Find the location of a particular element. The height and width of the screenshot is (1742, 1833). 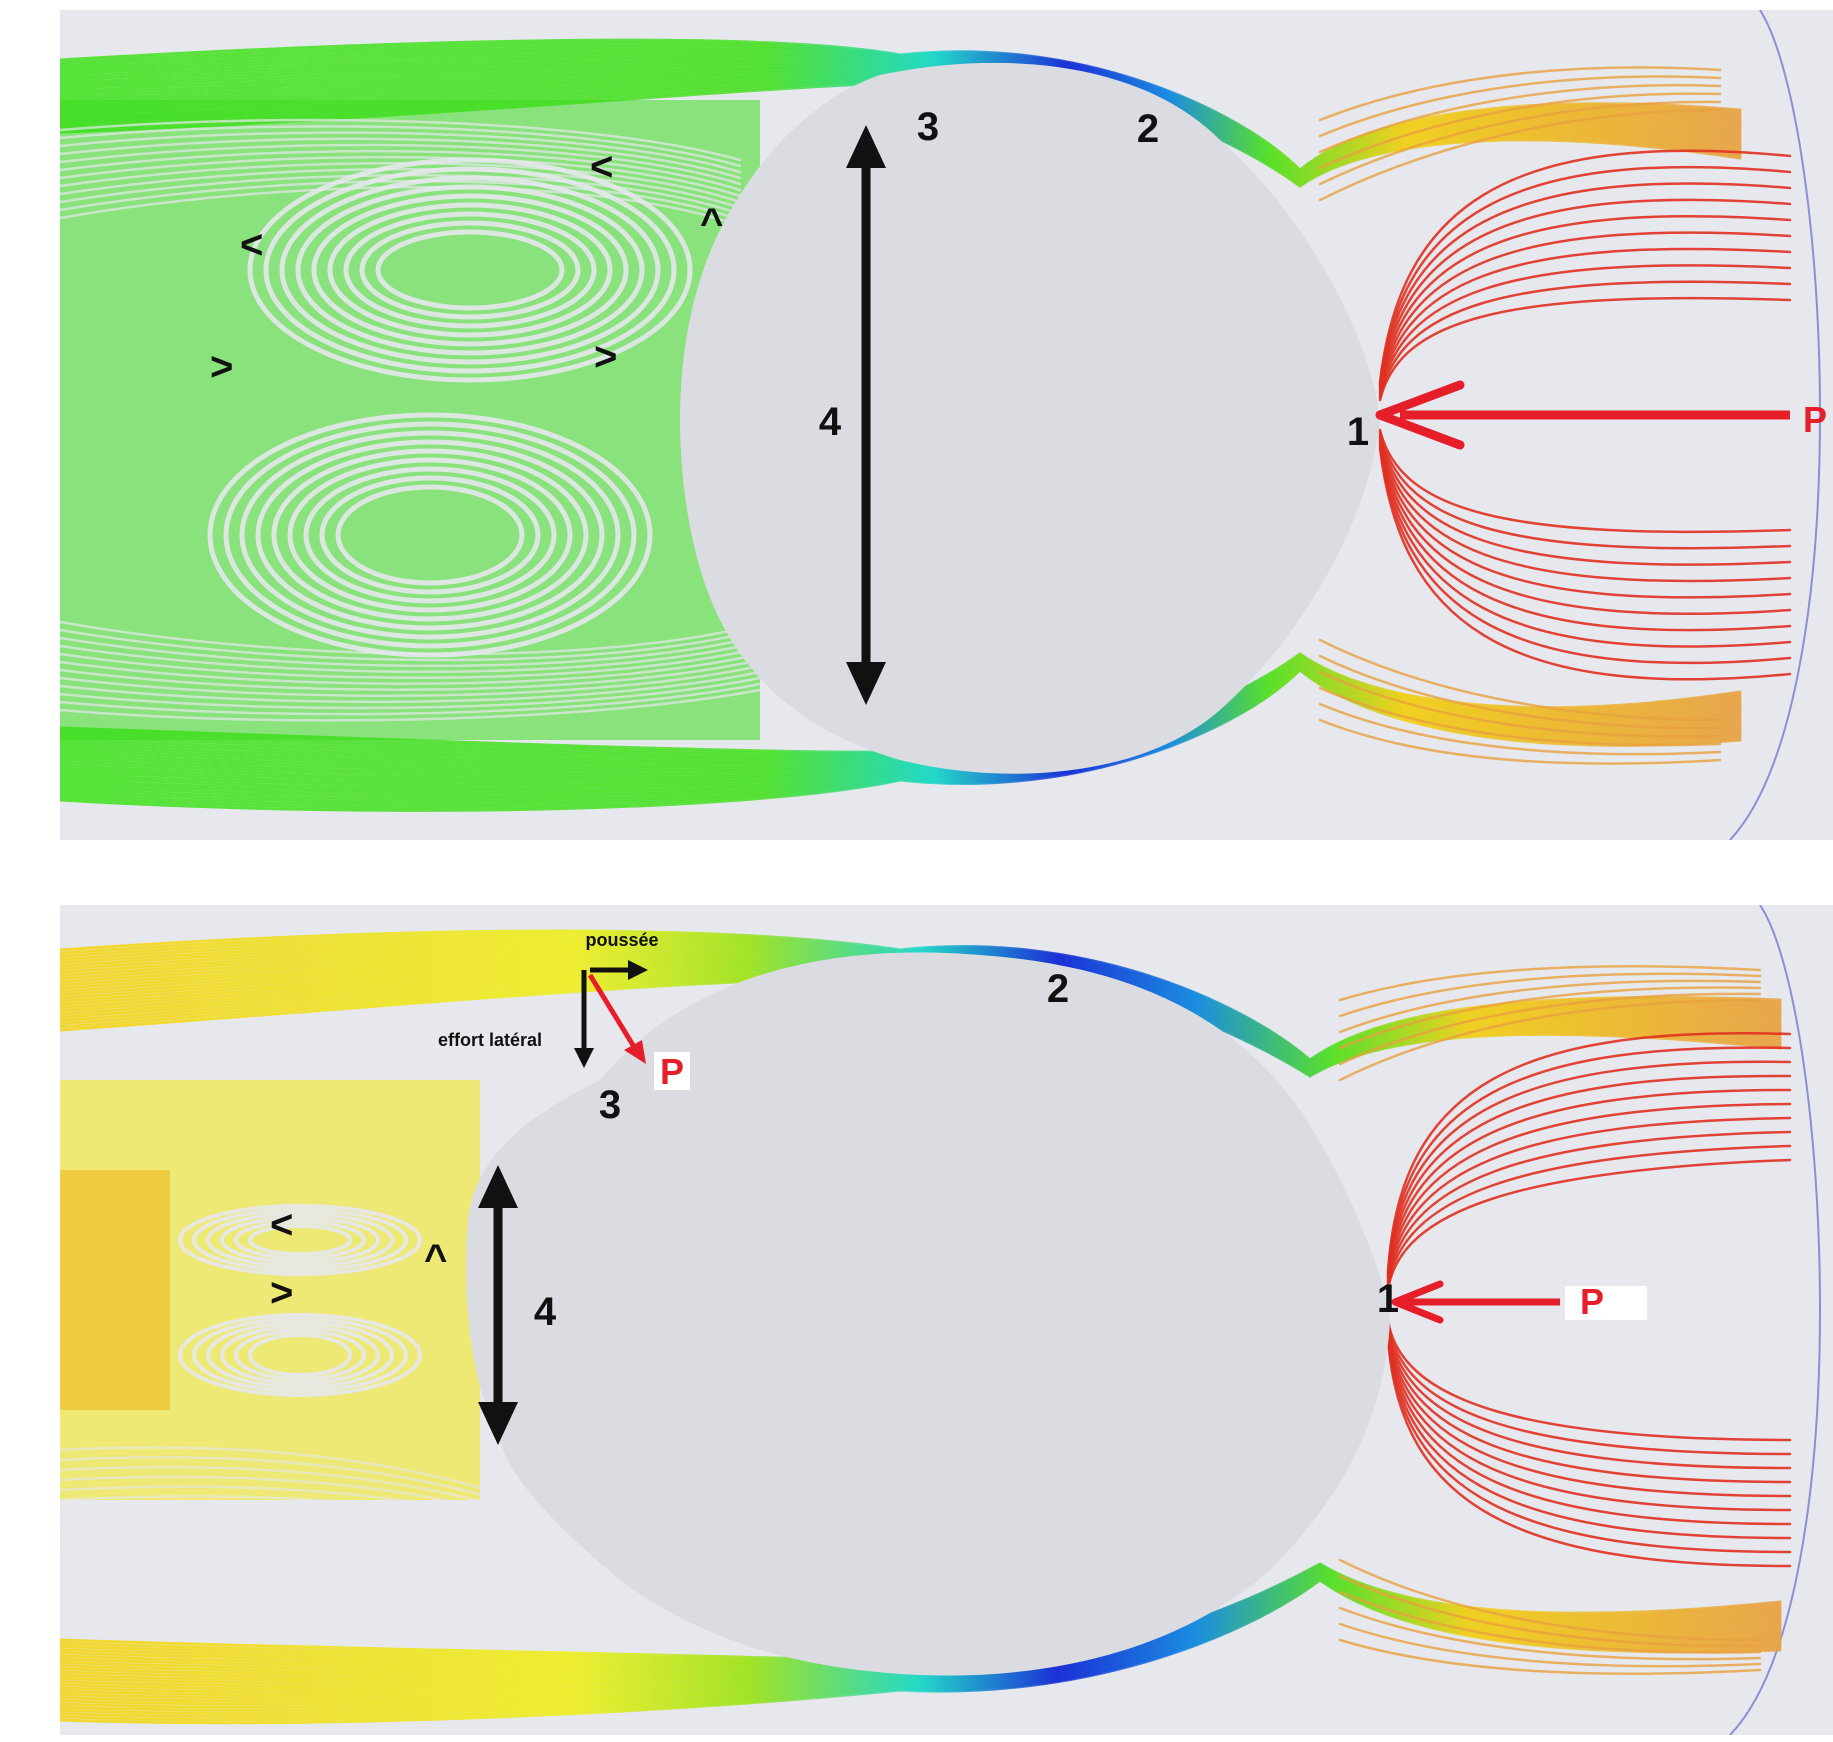

label-point-1: 1 is located at coordinates (1388, 1299).